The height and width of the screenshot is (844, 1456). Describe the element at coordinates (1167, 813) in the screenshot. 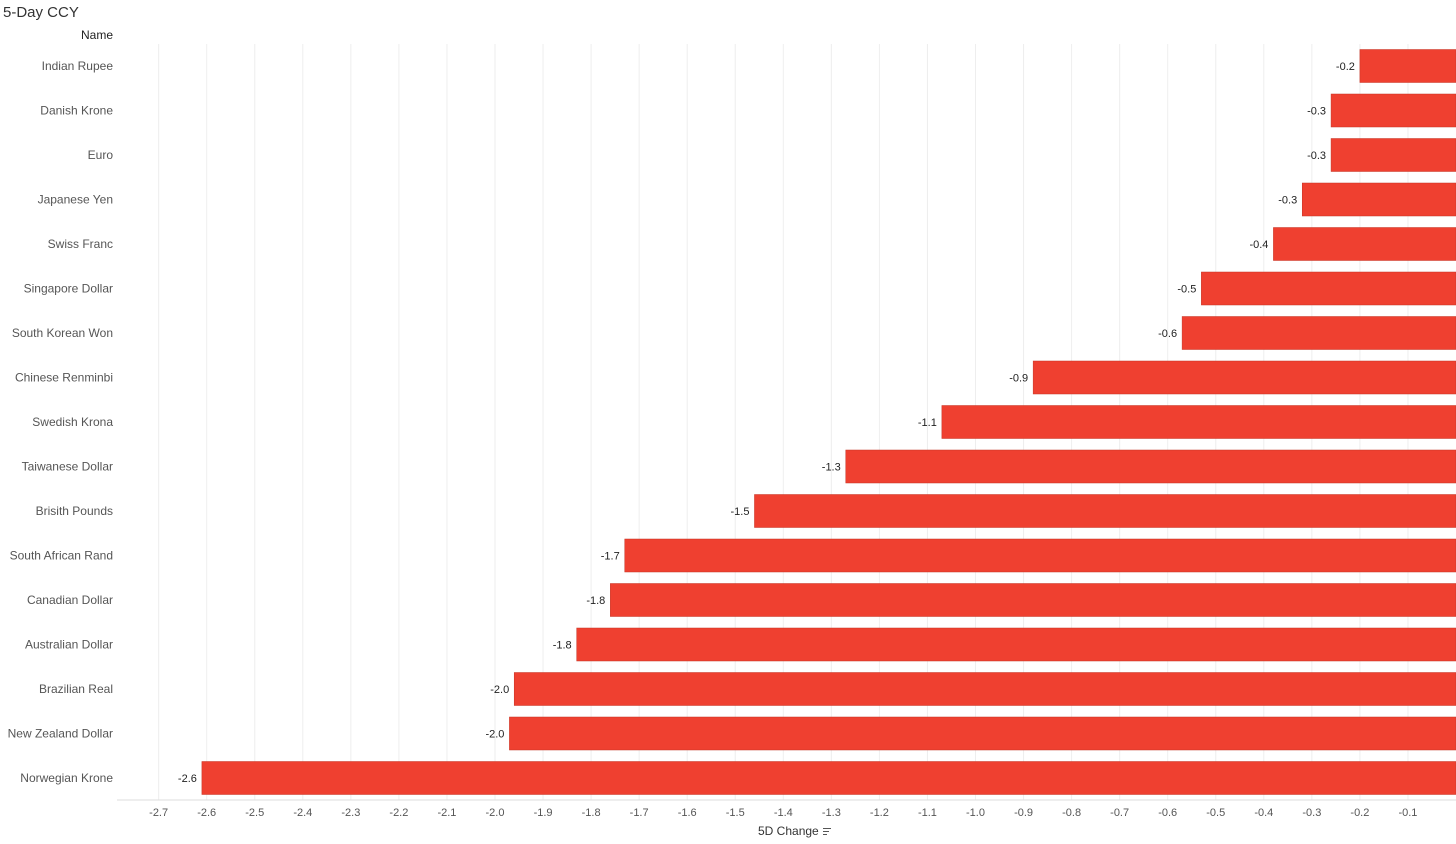

I see `x-tick-label: -0.6` at that location.